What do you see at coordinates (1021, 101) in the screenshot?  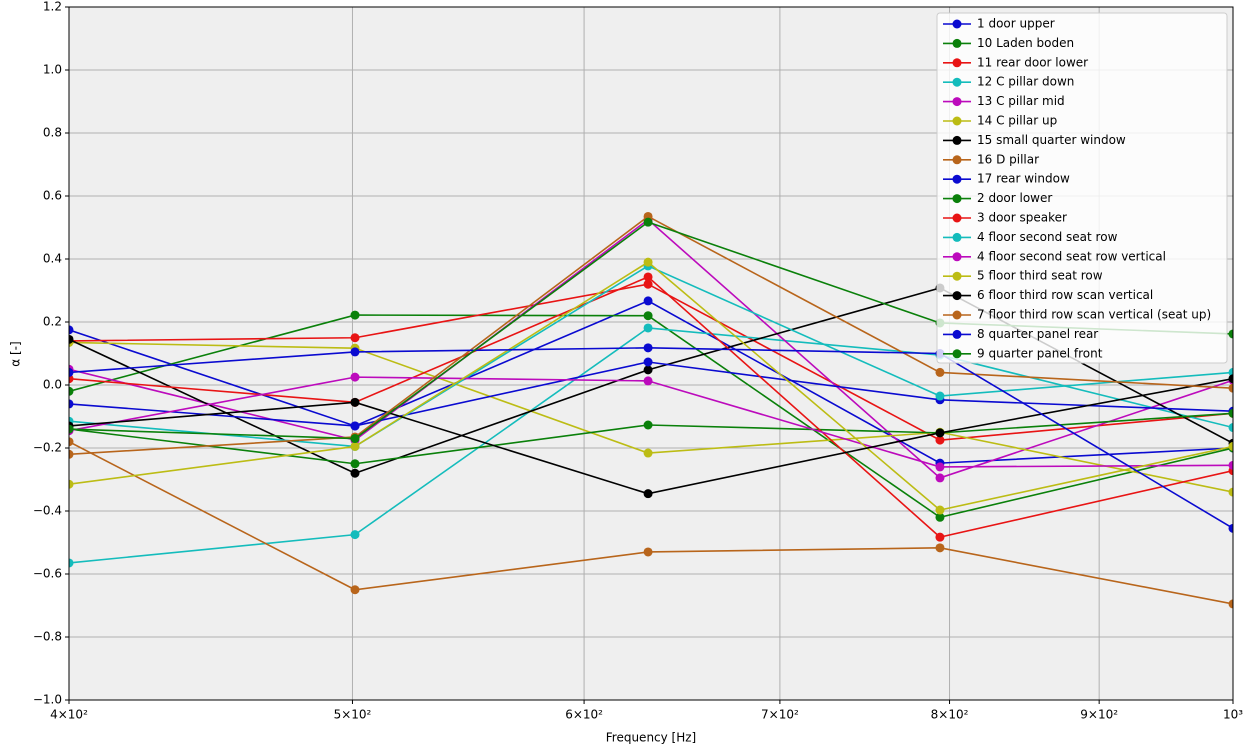 I see `legend-label: 13 C pillar mid` at bounding box center [1021, 101].